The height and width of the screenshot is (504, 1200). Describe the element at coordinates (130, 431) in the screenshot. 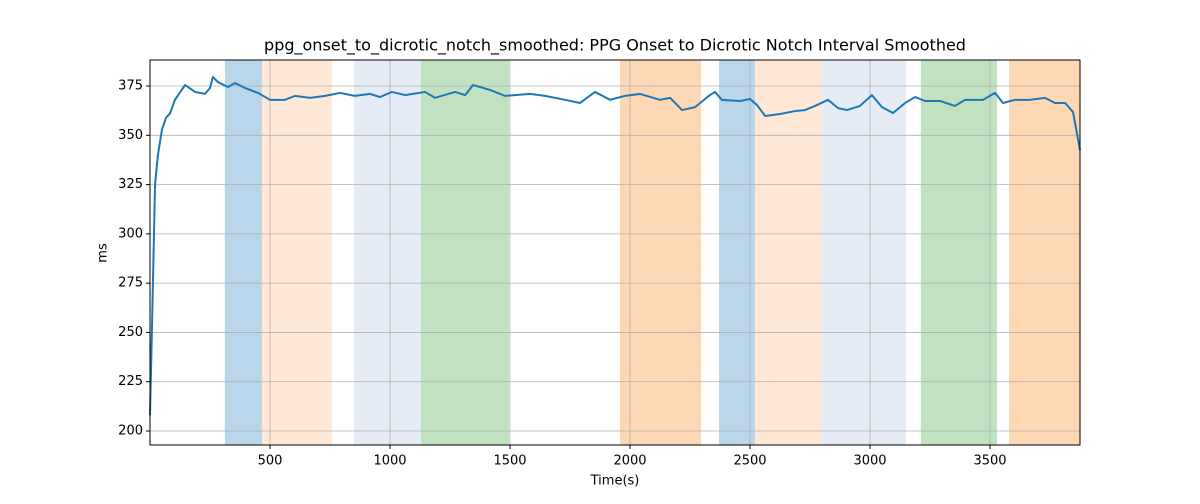

I see `y-tick-label: 200` at that location.